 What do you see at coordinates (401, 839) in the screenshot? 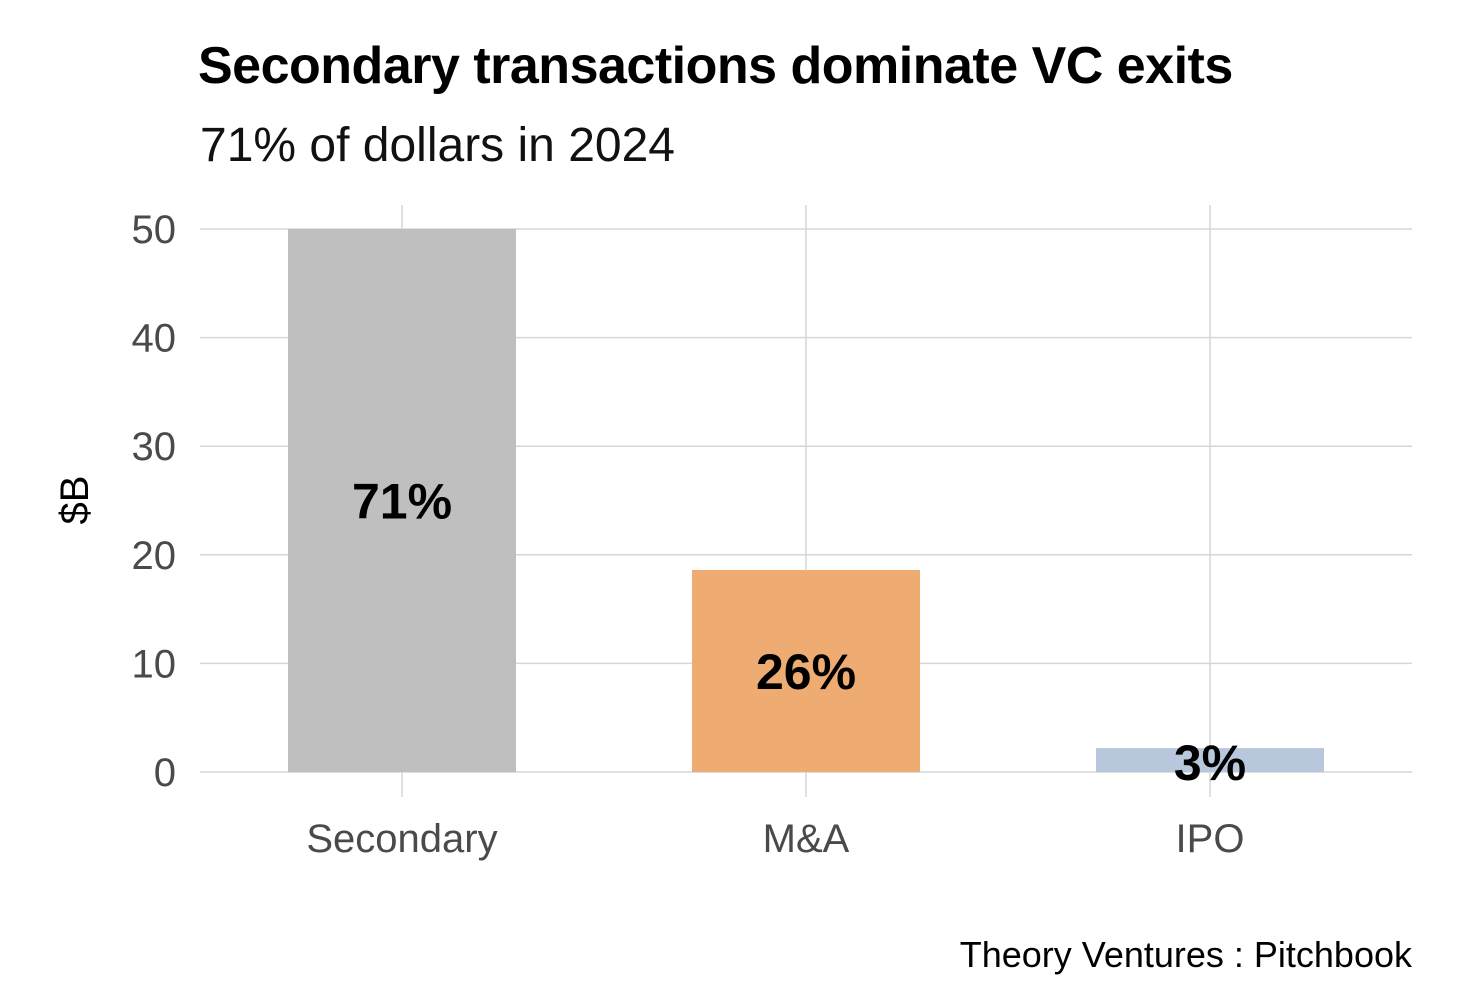
I see `x-tick-label: Secondary` at bounding box center [401, 839].